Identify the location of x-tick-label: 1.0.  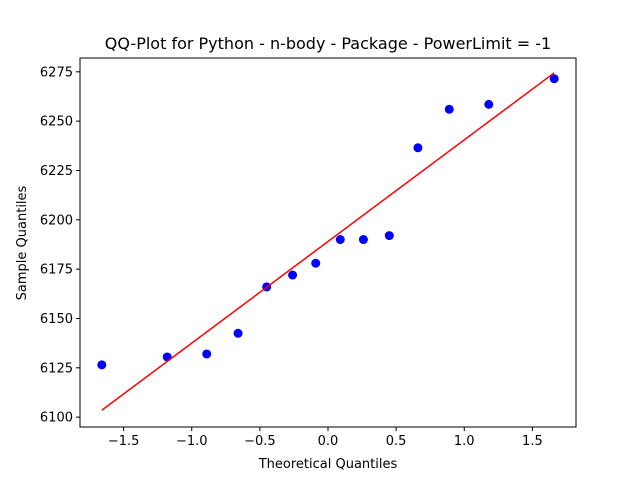
(464, 441).